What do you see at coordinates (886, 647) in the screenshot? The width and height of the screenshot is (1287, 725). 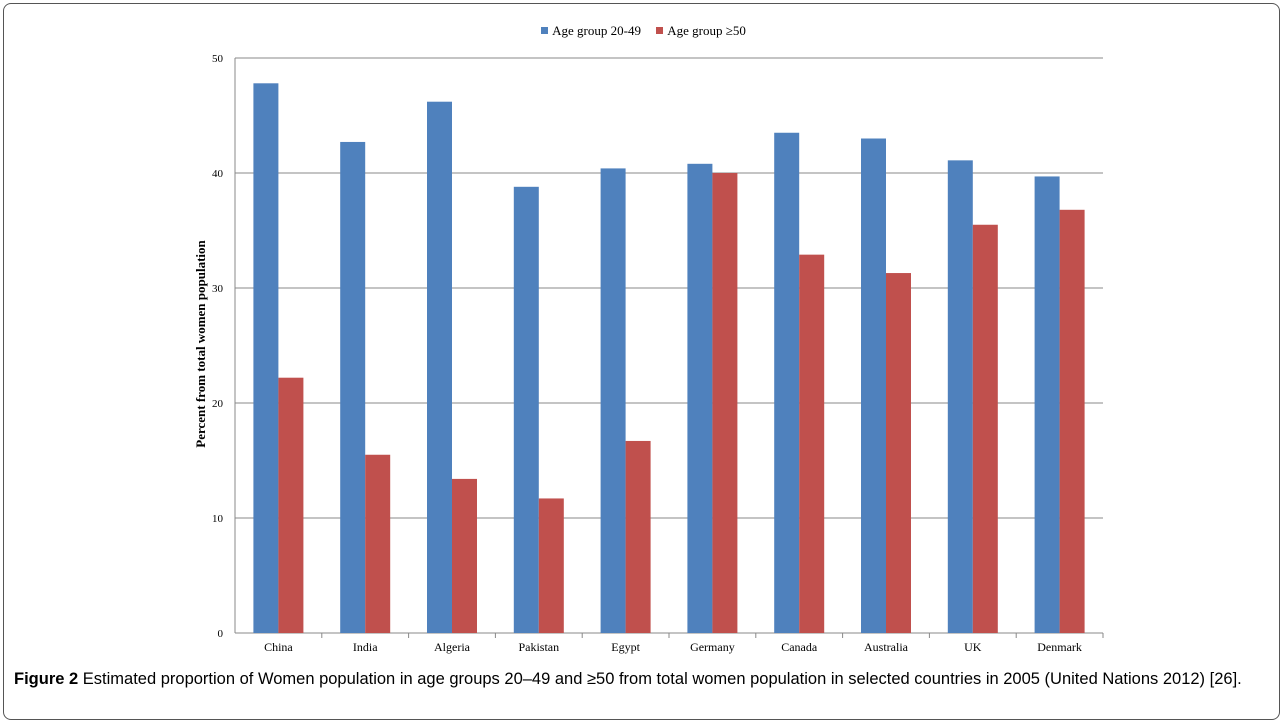 I see `x-tick-label-7: Australia` at bounding box center [886, 647].